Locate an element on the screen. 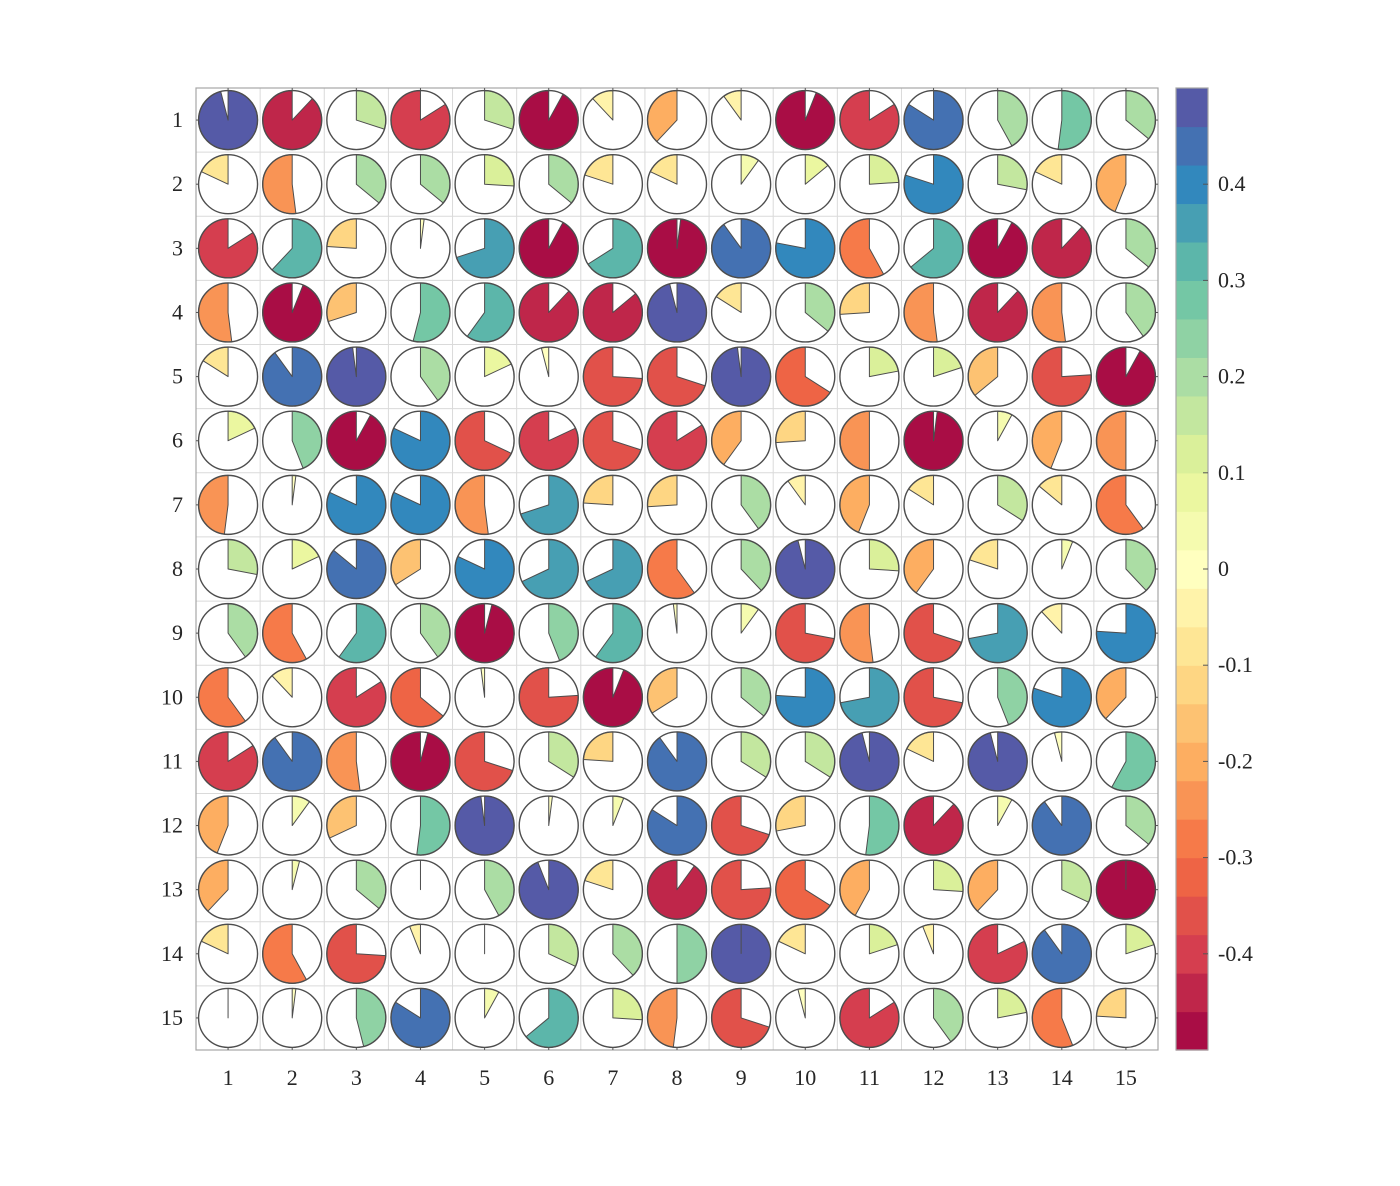 This screenshot has height=1186, width=1400. y-tick-label: 2 is located at coordinates (177, 183).